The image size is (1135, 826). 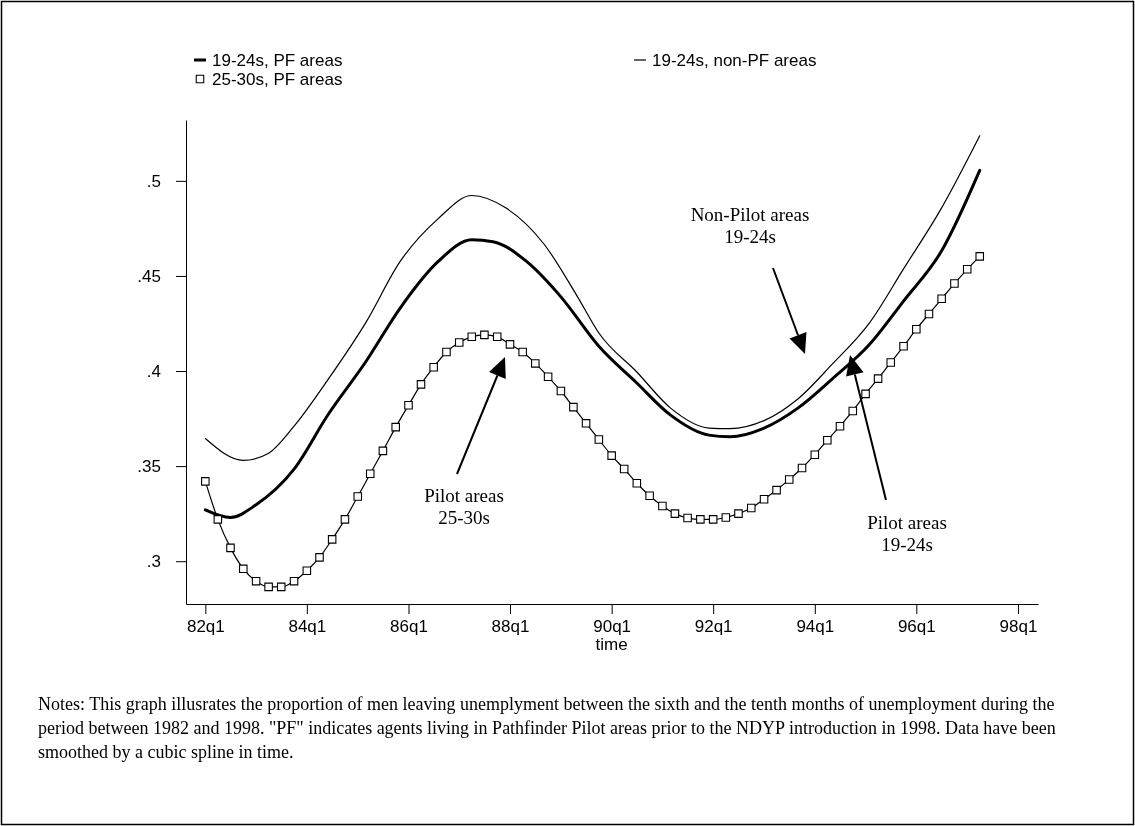 What do you see at coordinates (734, 60) in the screenshot?
I see `legend-label: 19-24s, non-PF areas` at bounding box center [734, 60].